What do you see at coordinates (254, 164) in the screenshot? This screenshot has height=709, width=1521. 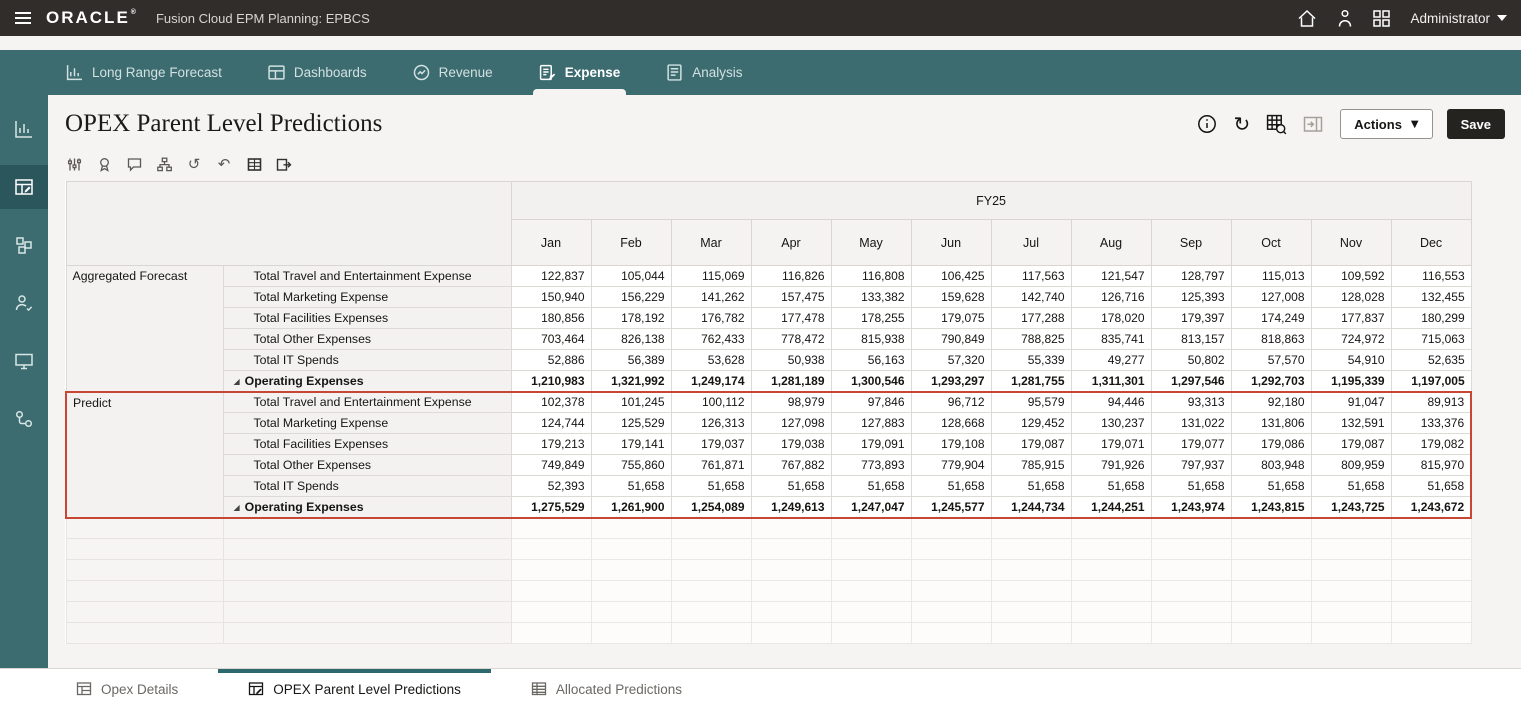 I see `data-grid-icon` at bounding box center [254, 164].